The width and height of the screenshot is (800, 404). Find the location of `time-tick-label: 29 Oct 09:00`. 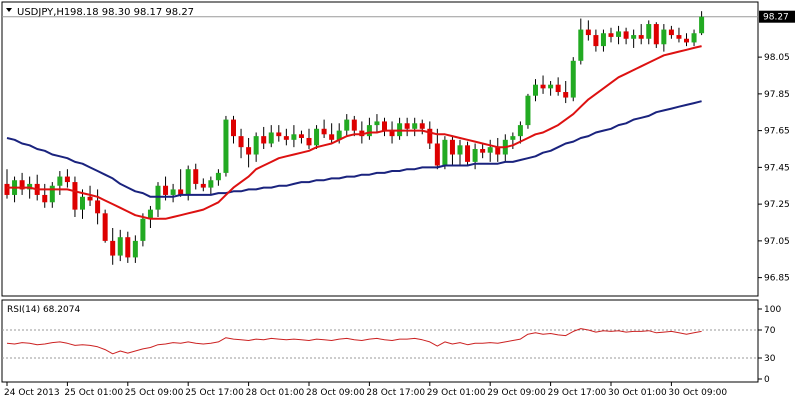

time-tick-label: 29 Oct 09:00 is located at coordinates (516, 393).